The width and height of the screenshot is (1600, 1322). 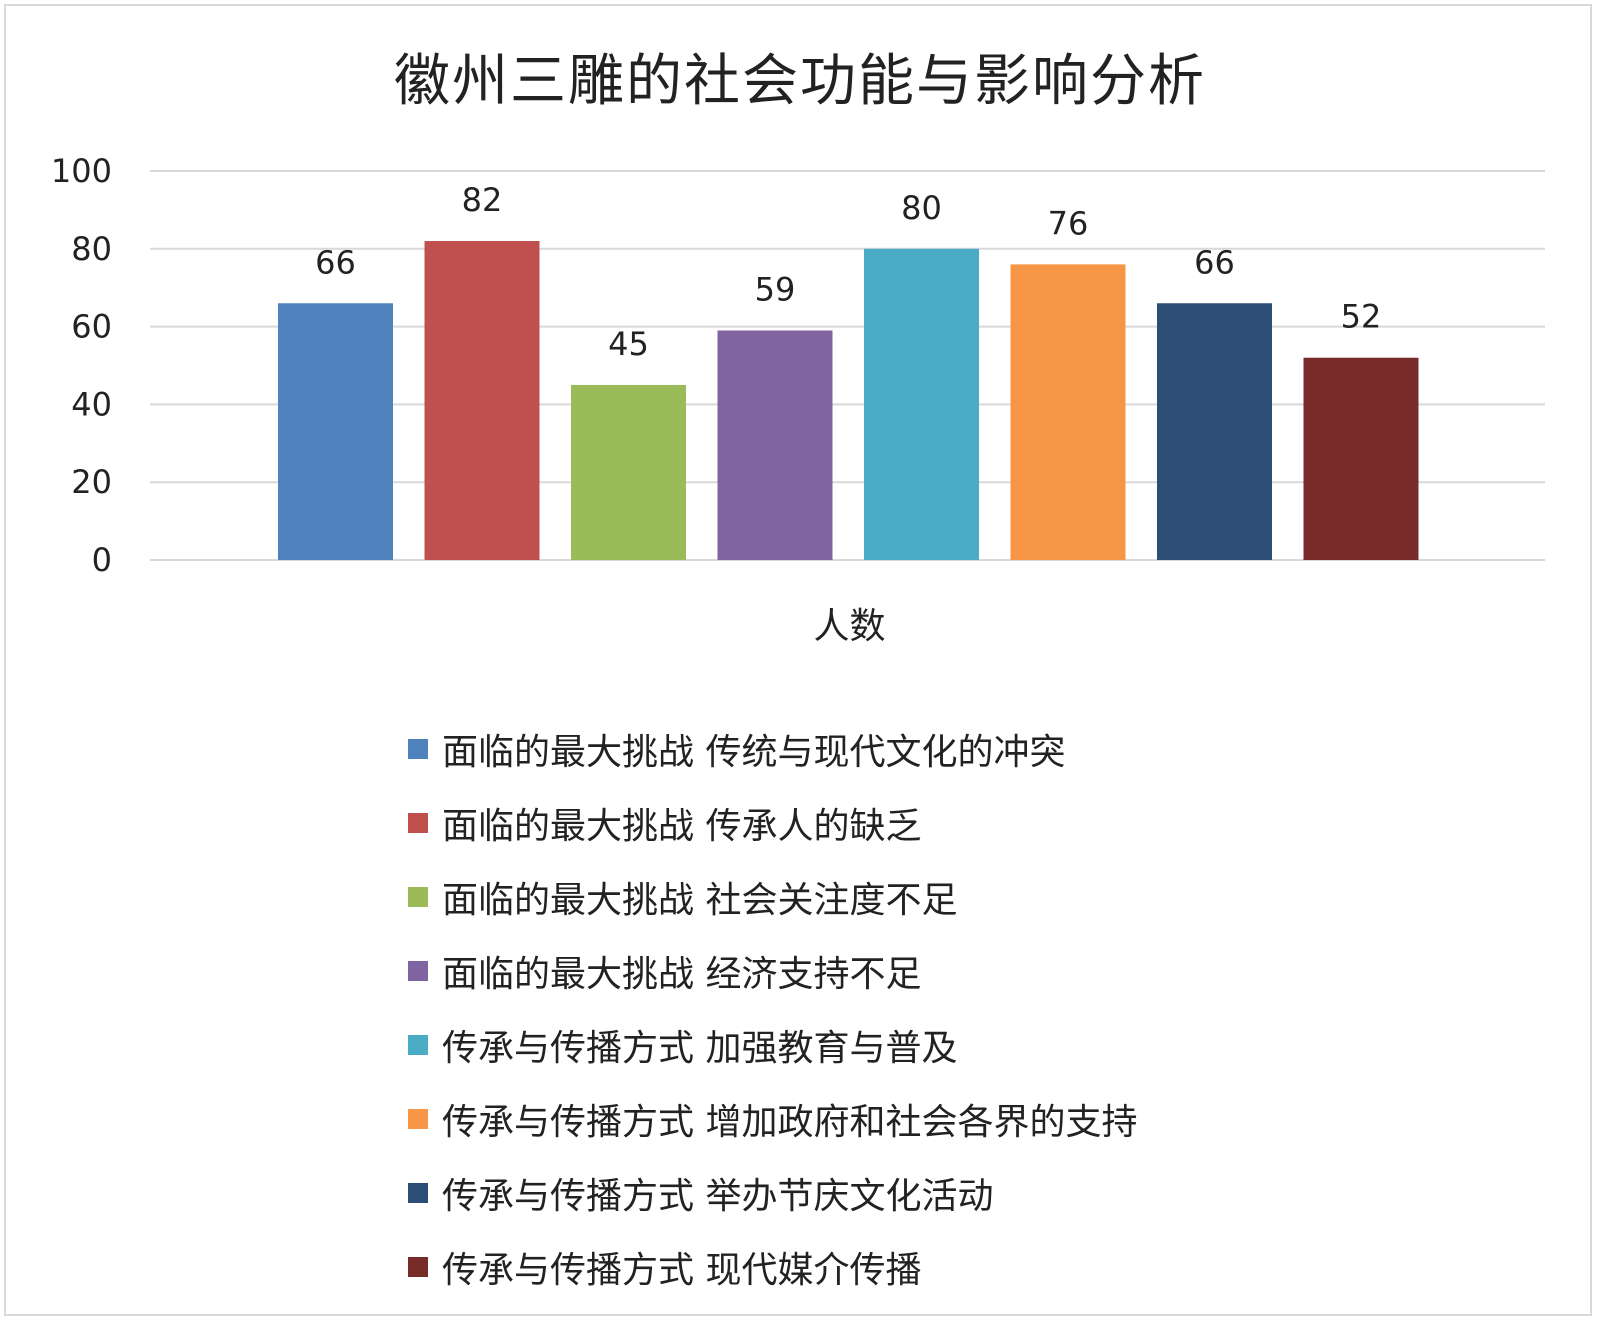 I want to click on legend-item: 传承与传播方式 加强教育与普及, so click(x=772, y=1045).